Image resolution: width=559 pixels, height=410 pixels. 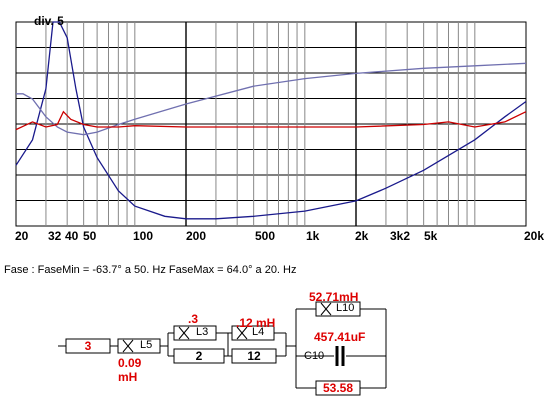 I want to click on r-series-value: 3, so click(x=88, y=346).